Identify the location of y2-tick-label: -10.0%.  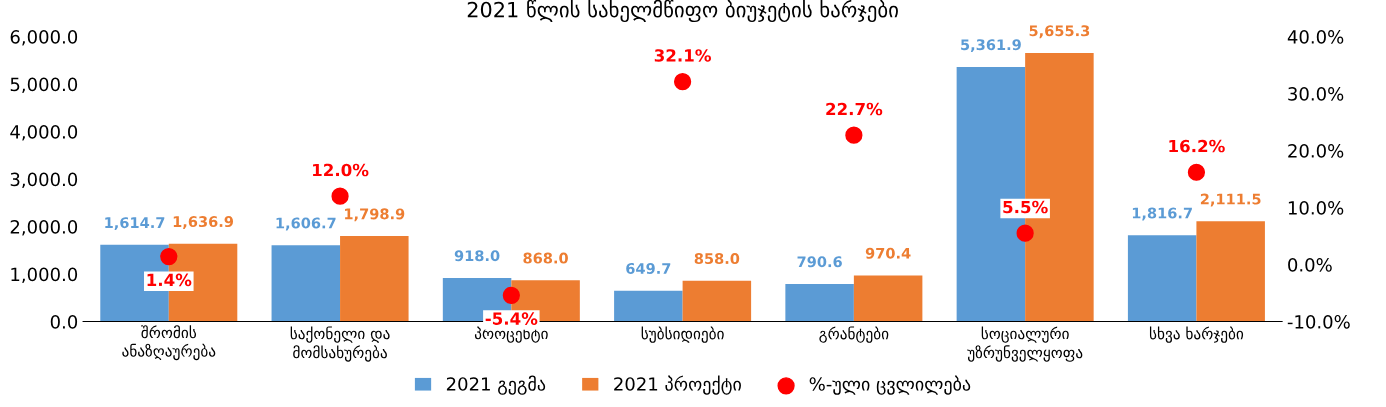
(1318, 321).